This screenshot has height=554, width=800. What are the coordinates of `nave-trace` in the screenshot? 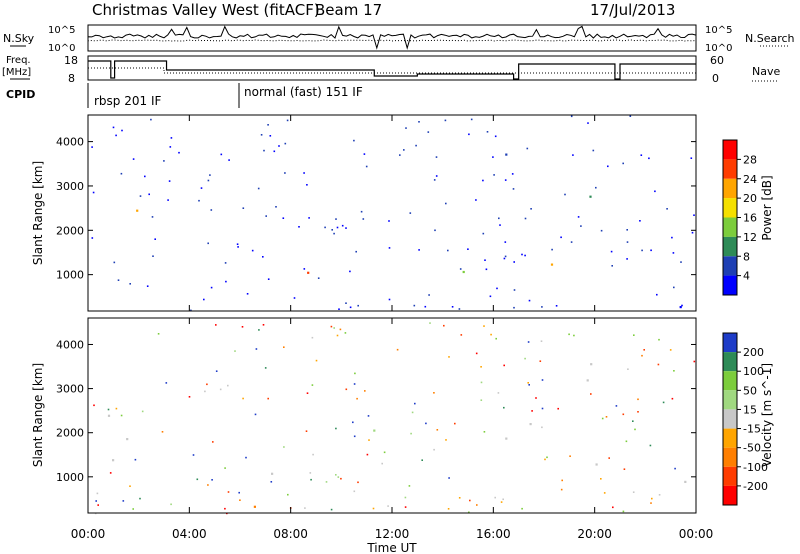 It's located at (392, 70).